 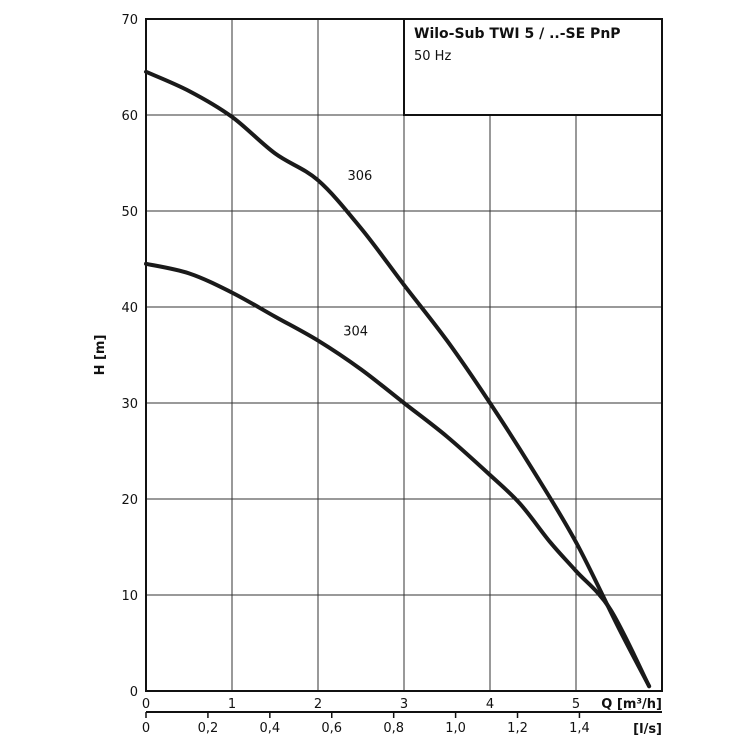 What do you see at coordinates (129, 596) in the screenshot?
I see `y-tick-label: 10` at bounding box center [129, 596].